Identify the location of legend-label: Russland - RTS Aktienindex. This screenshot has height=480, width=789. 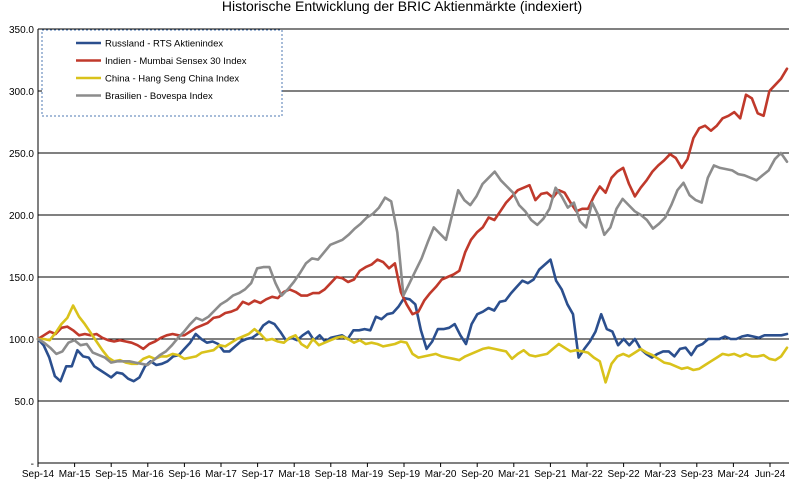
(164, 44).